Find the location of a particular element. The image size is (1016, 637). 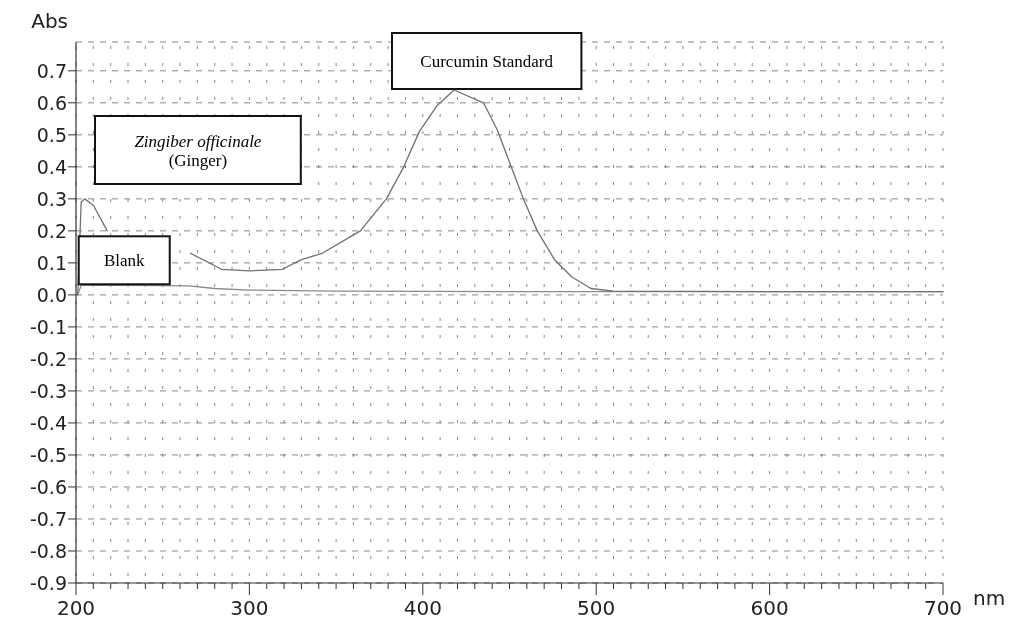

y-tick-label: 0.6 is located at coordinates (51, 102).